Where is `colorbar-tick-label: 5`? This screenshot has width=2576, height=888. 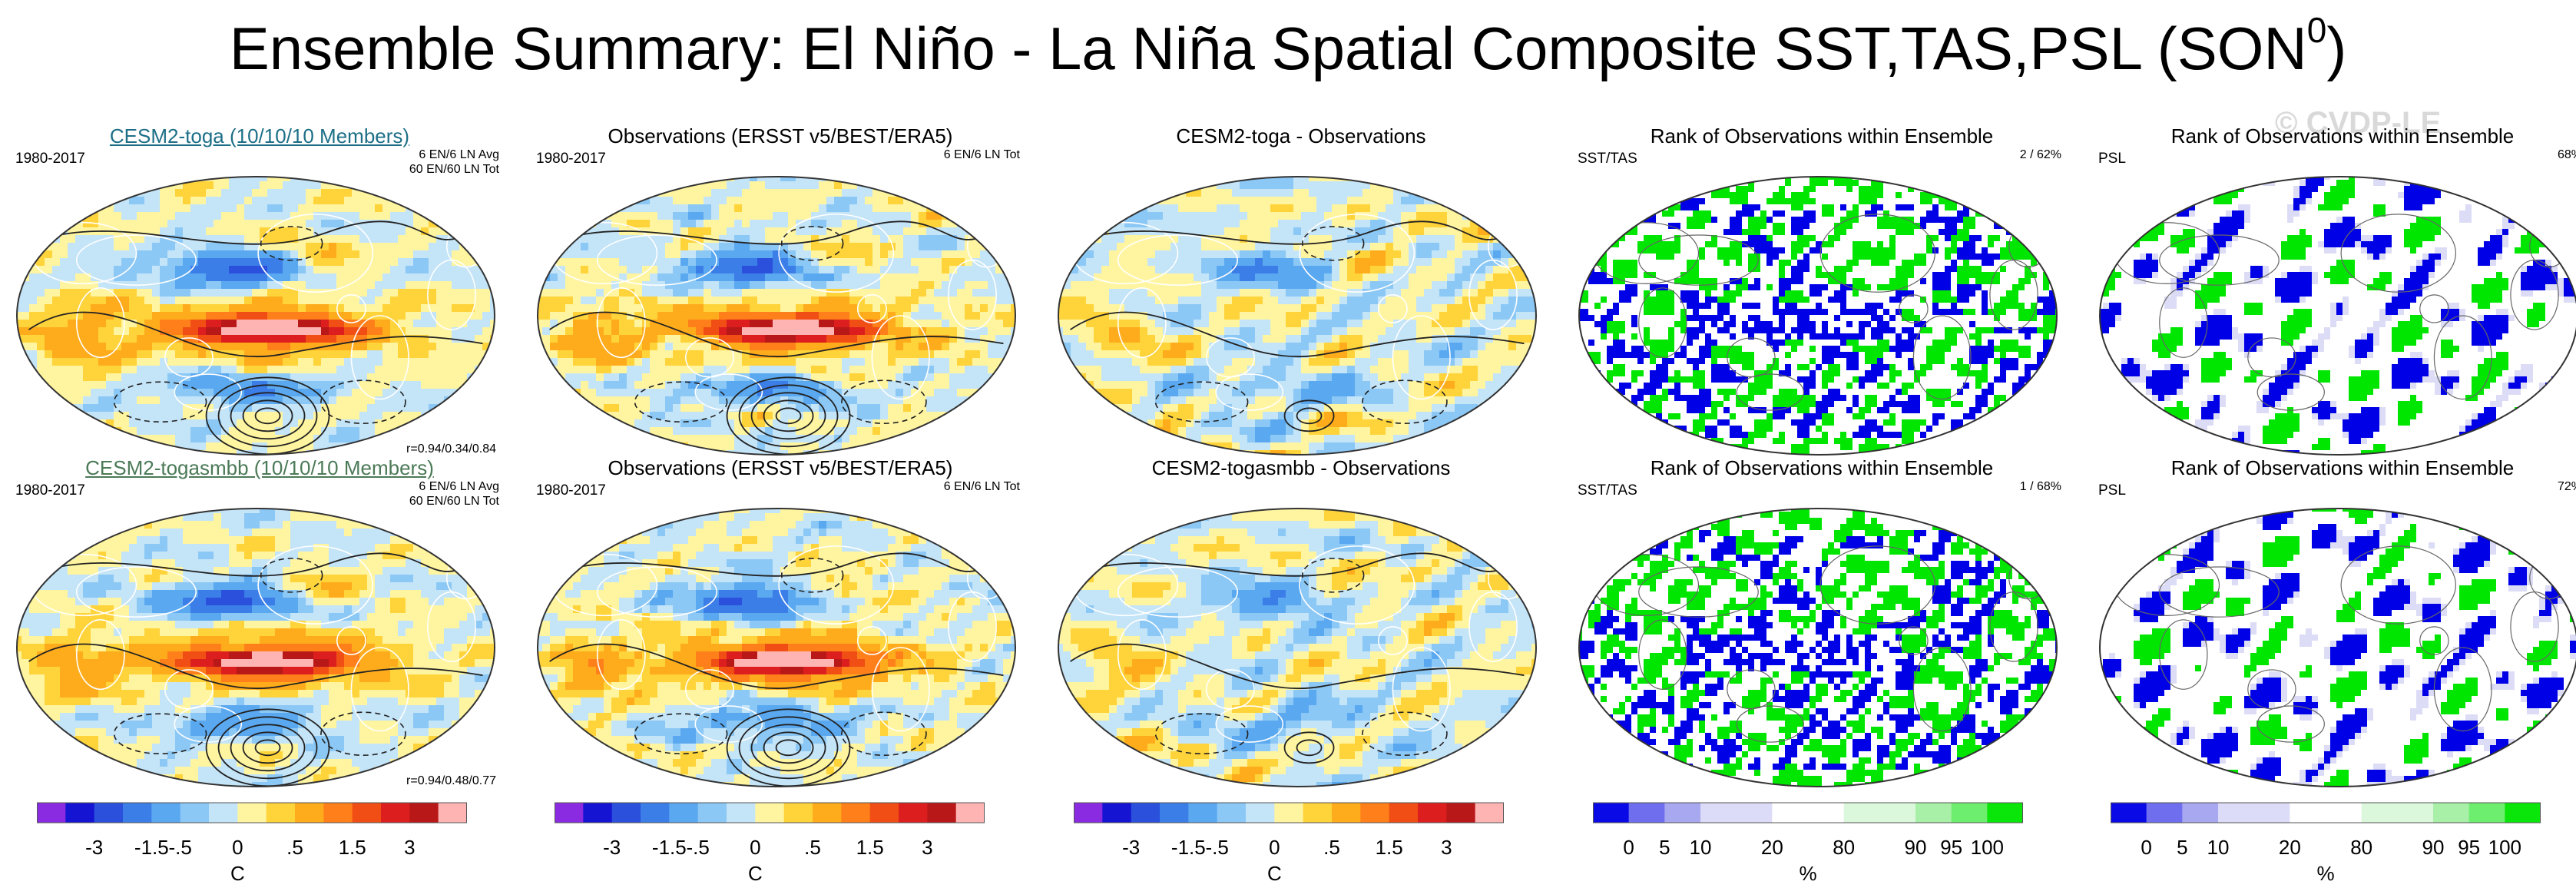 colorbar-tick-label: 5 is located at coordinates (1664, 848).